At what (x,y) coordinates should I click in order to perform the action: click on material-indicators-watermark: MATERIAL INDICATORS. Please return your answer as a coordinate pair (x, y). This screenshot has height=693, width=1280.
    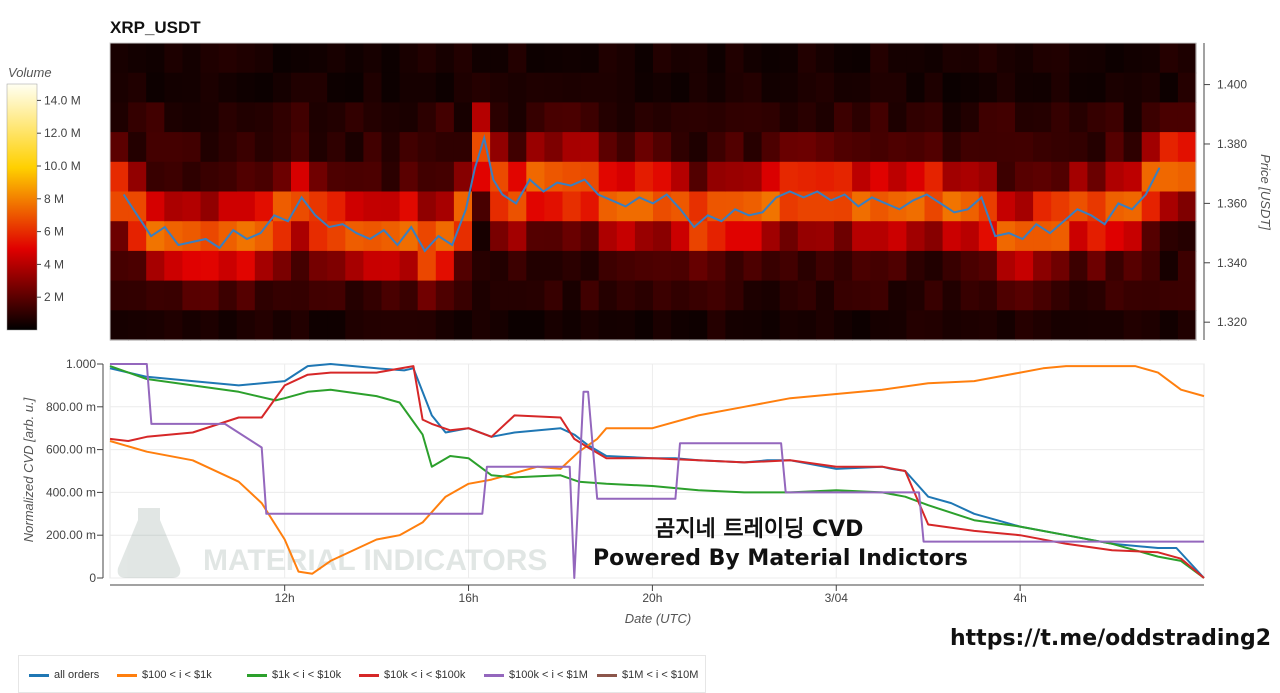
    Looking at the image, I should click on (332, 543).